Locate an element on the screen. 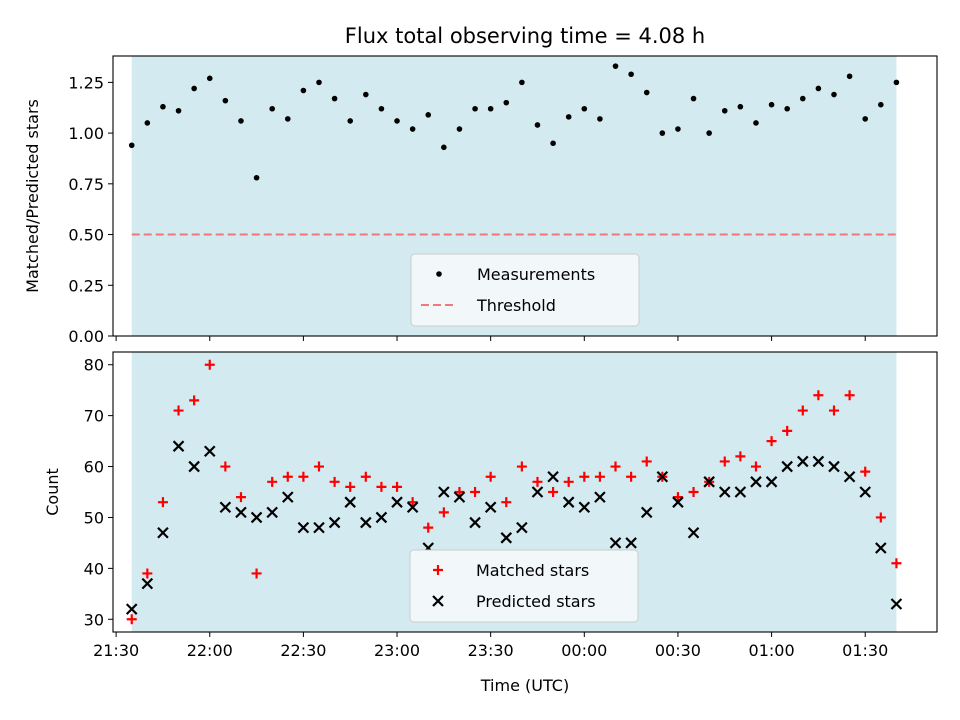 The image size is (960, 720). counts-x-tick-label: 01:00 is located at coordinates (772, 650).